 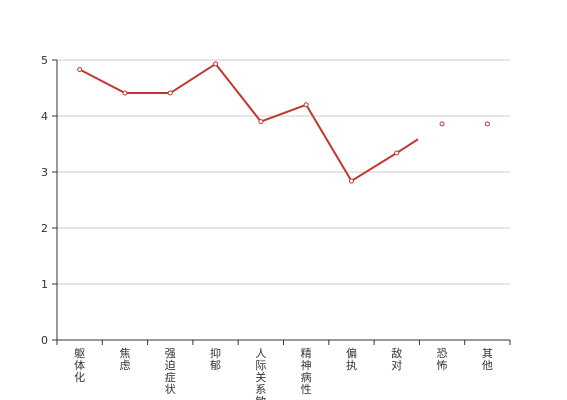 I want to click on x-axis-ticks: 躯体化 焦虑 强迫症状 抑郁 人际关系敏感 精神病性 偏执 敌对 恐怖 其他, so click(x=283, y=370).